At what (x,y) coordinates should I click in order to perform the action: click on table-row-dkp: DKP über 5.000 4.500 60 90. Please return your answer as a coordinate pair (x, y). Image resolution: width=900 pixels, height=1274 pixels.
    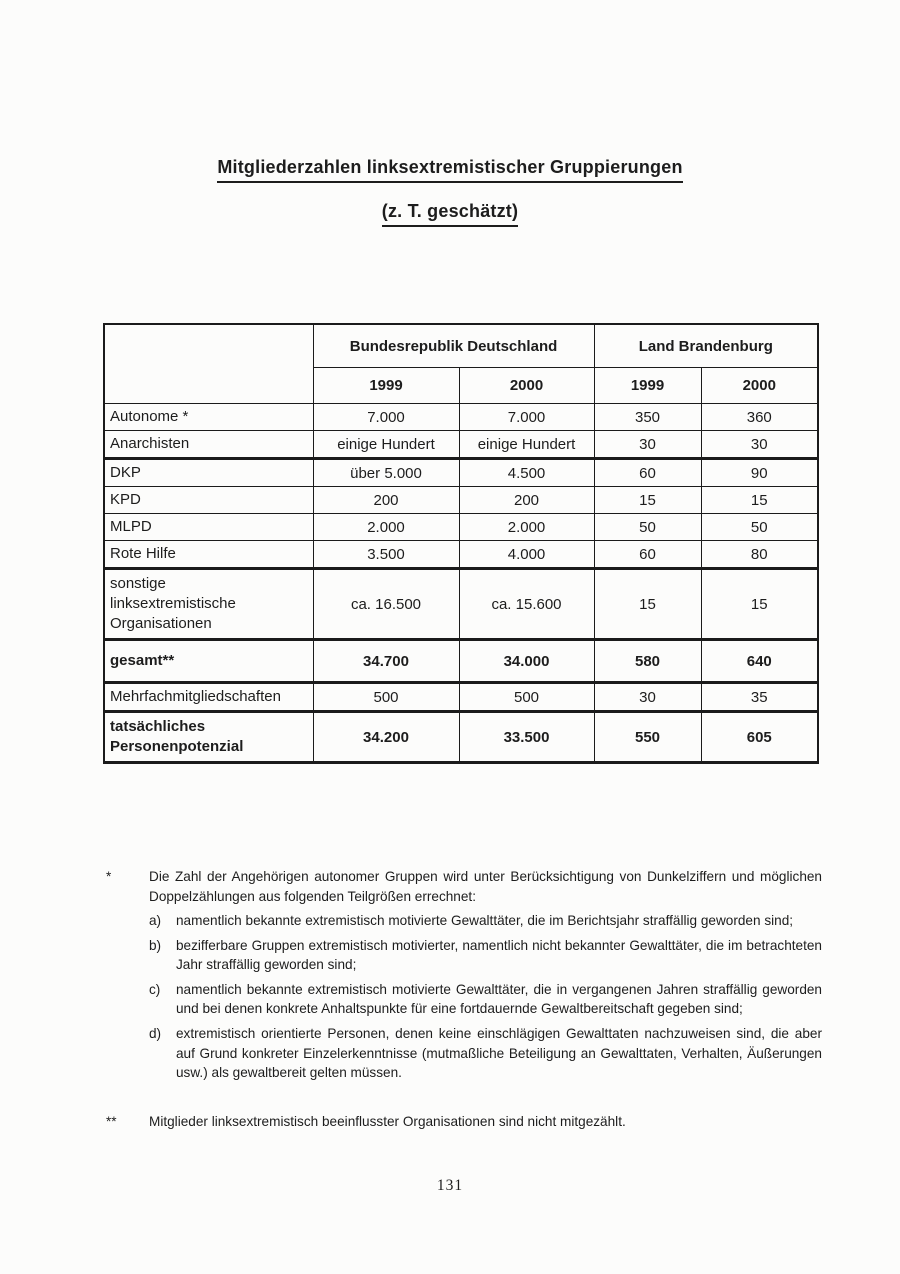
    Looking at the image, I should click on (461, 472).